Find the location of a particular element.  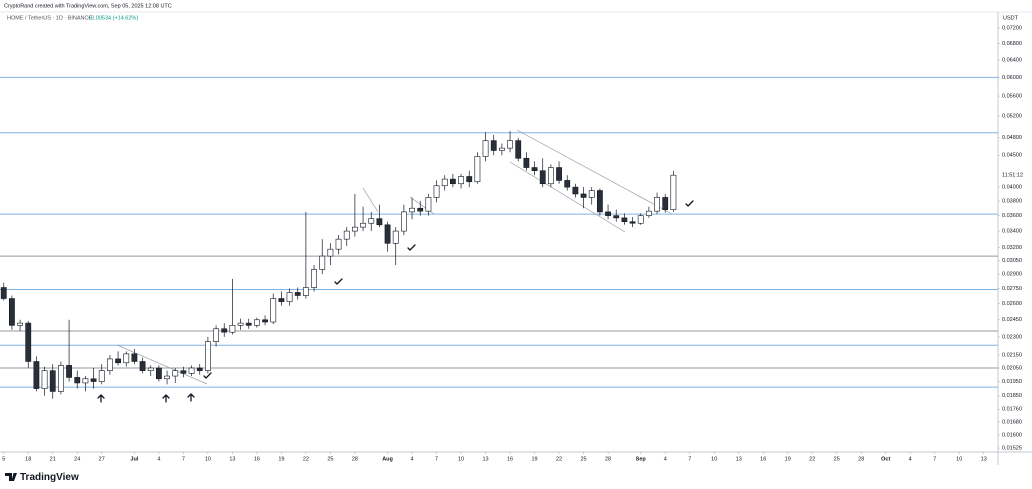

y-tick-label: 0.07200 is located at coordinates (1012, 29).